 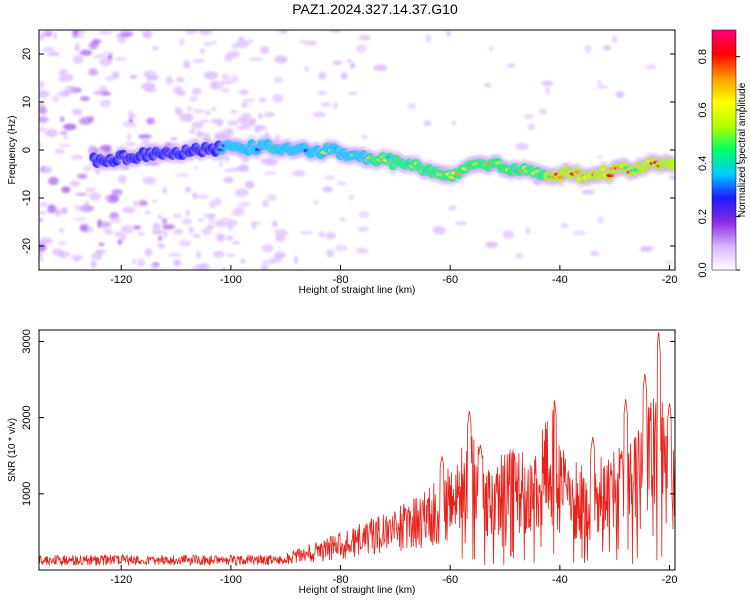 What do you see at coordinates (670, 580) in the screenshot?
I see `snr-x-tick-label: -20` at bounding box center [670, 580].